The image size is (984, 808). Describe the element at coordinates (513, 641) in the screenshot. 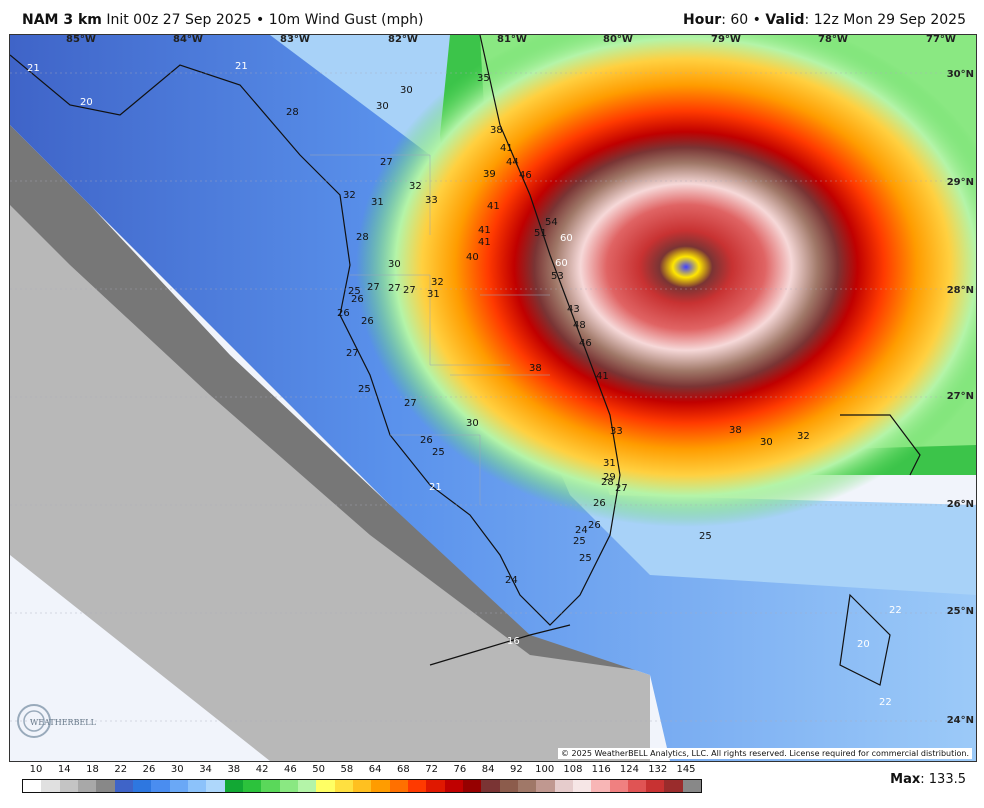

I see `gust-value-label: 16` at that location.